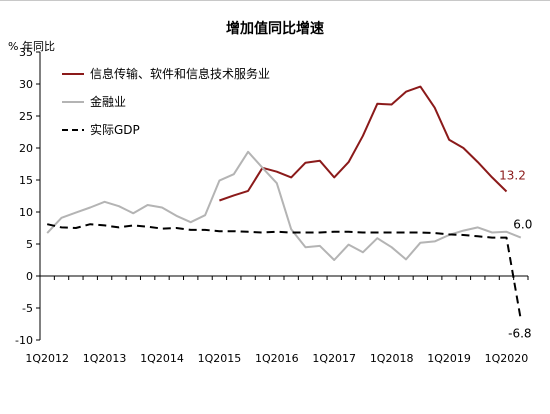 This screenshot has height=414, width=550. I want to click on x-tick-label: 1Q2016, so click(277, 358).